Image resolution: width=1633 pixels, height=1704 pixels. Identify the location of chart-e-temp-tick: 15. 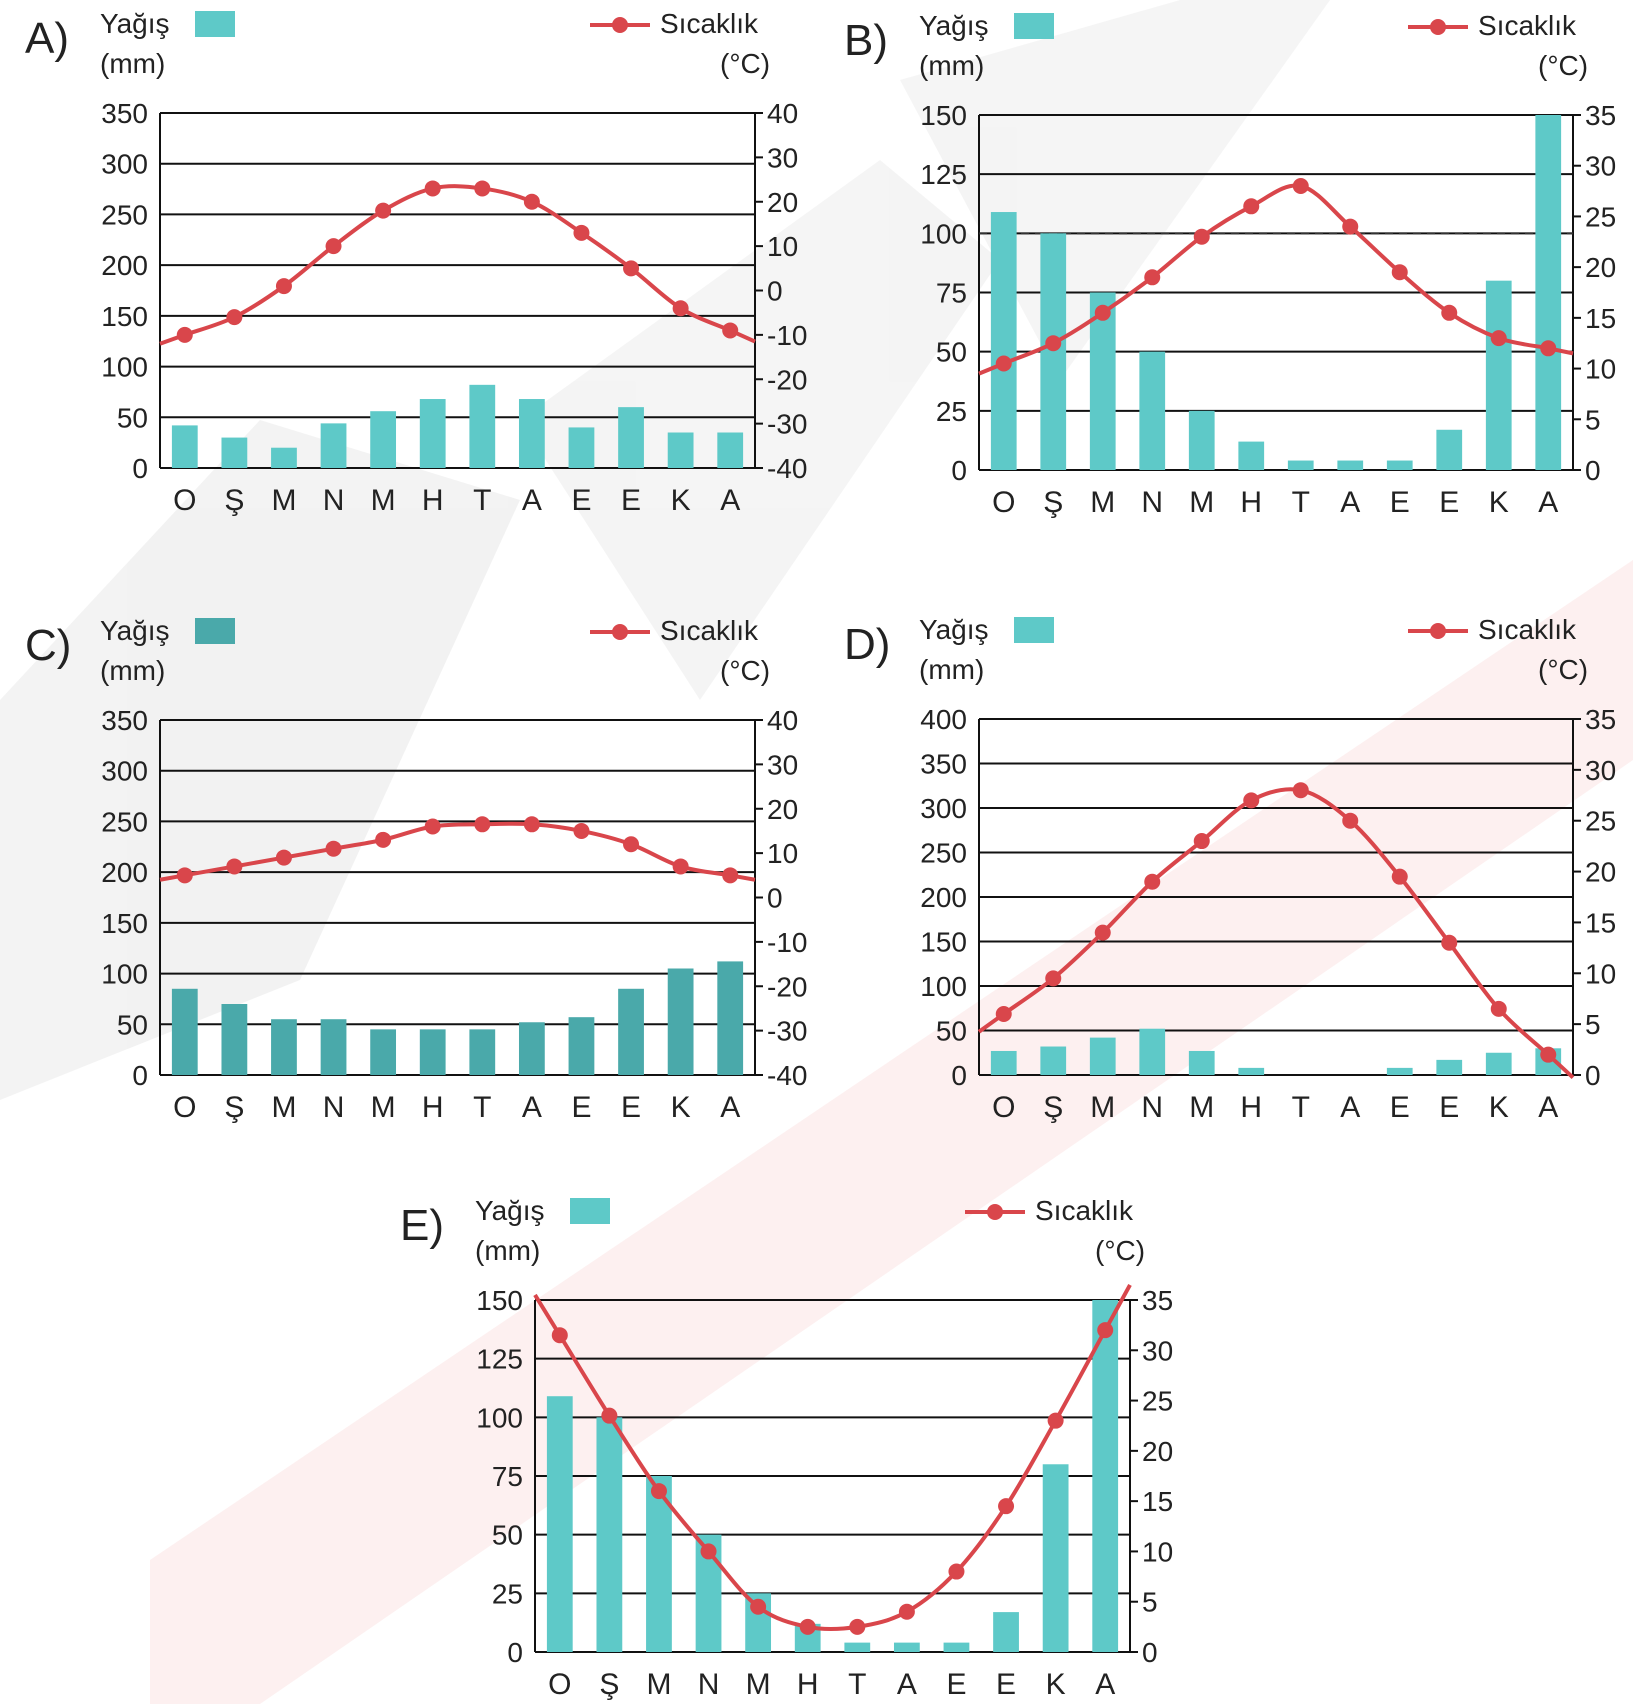
(1157, 1501).